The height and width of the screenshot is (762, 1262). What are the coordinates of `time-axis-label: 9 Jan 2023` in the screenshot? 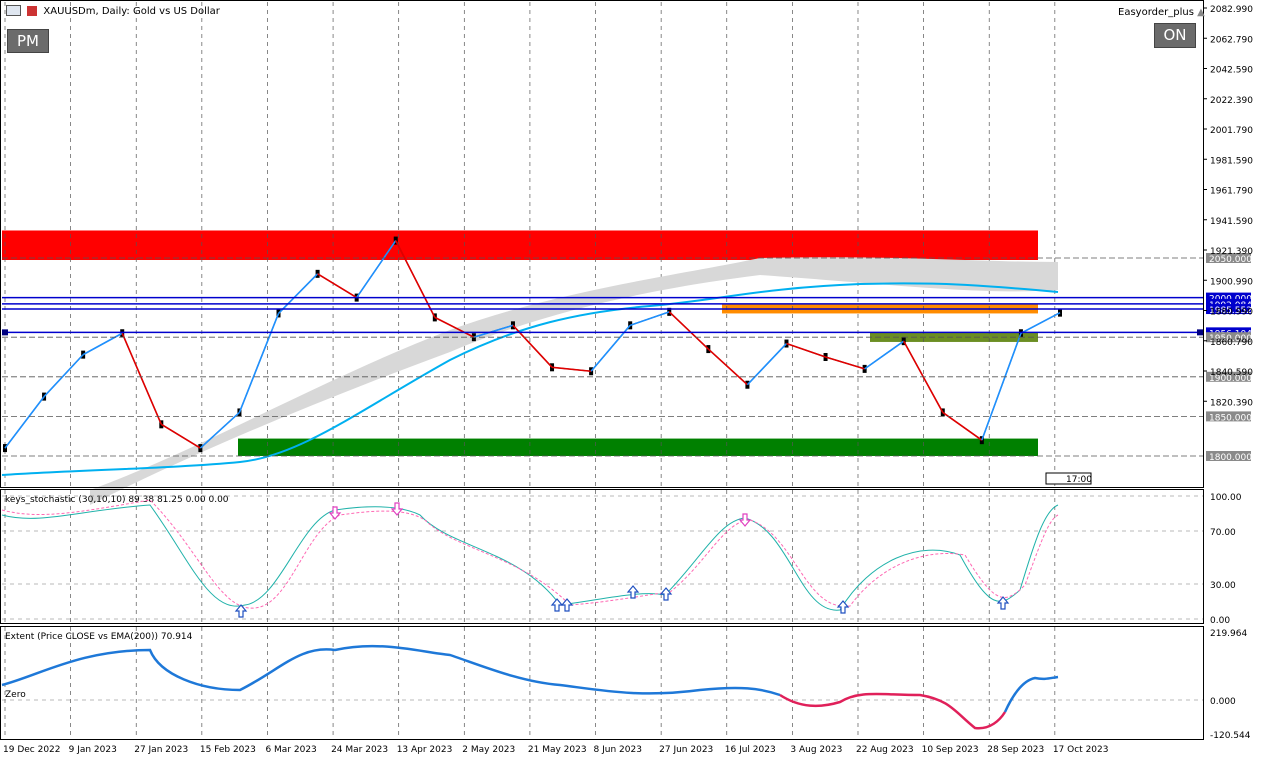 It's located at (93, 750).